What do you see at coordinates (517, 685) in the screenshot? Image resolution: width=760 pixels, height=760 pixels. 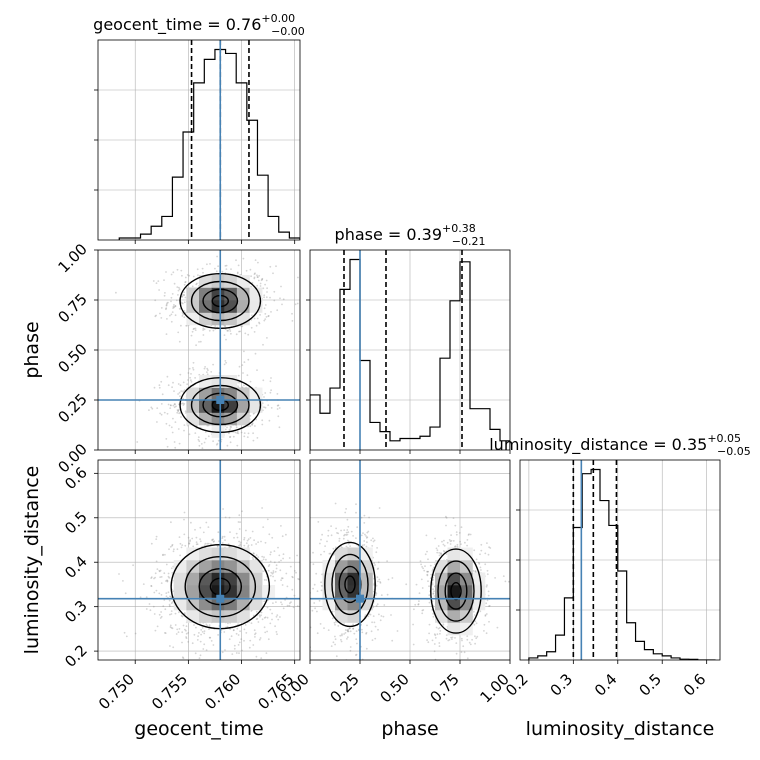 I see `x-tick-label-luminosity_distance: 0.2` at bounding box center [517, 685].